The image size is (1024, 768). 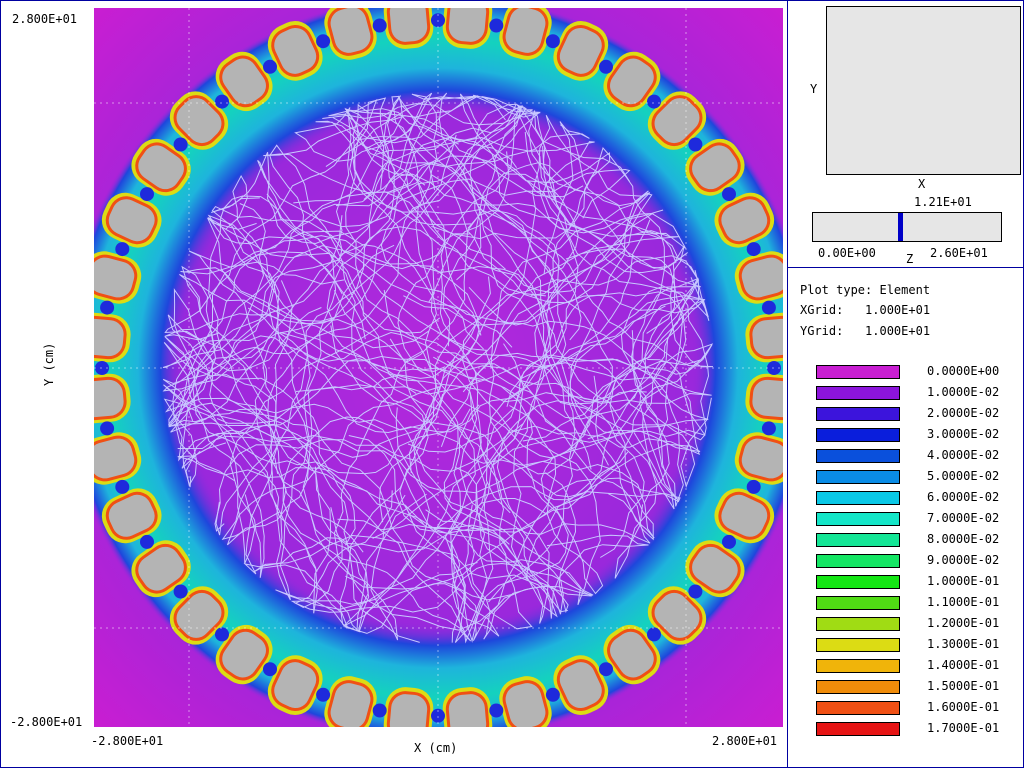 What do you see at coordinates (814, 89) in the screenshot?
I see `view-y-label: Y` at bounding box center [814, 89].